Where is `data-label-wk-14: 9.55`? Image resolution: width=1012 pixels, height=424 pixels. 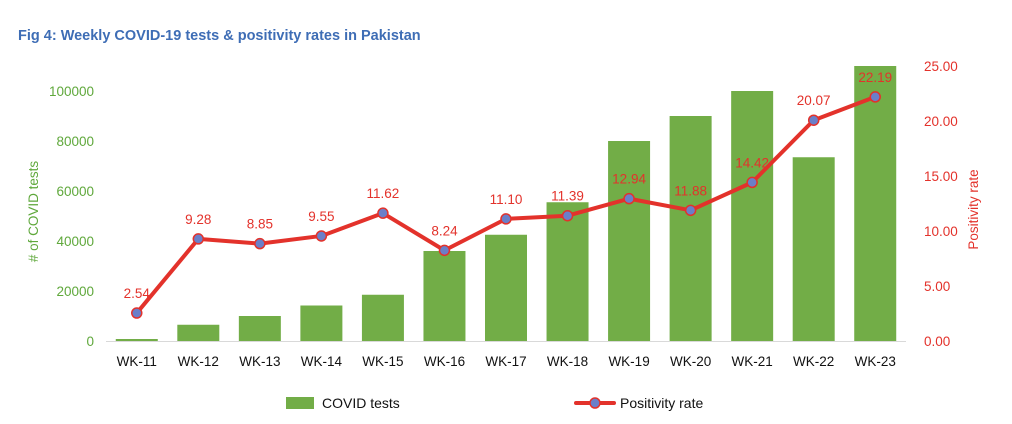 data-label-wk-14: 9.55 is located at coordinates (321, 216).